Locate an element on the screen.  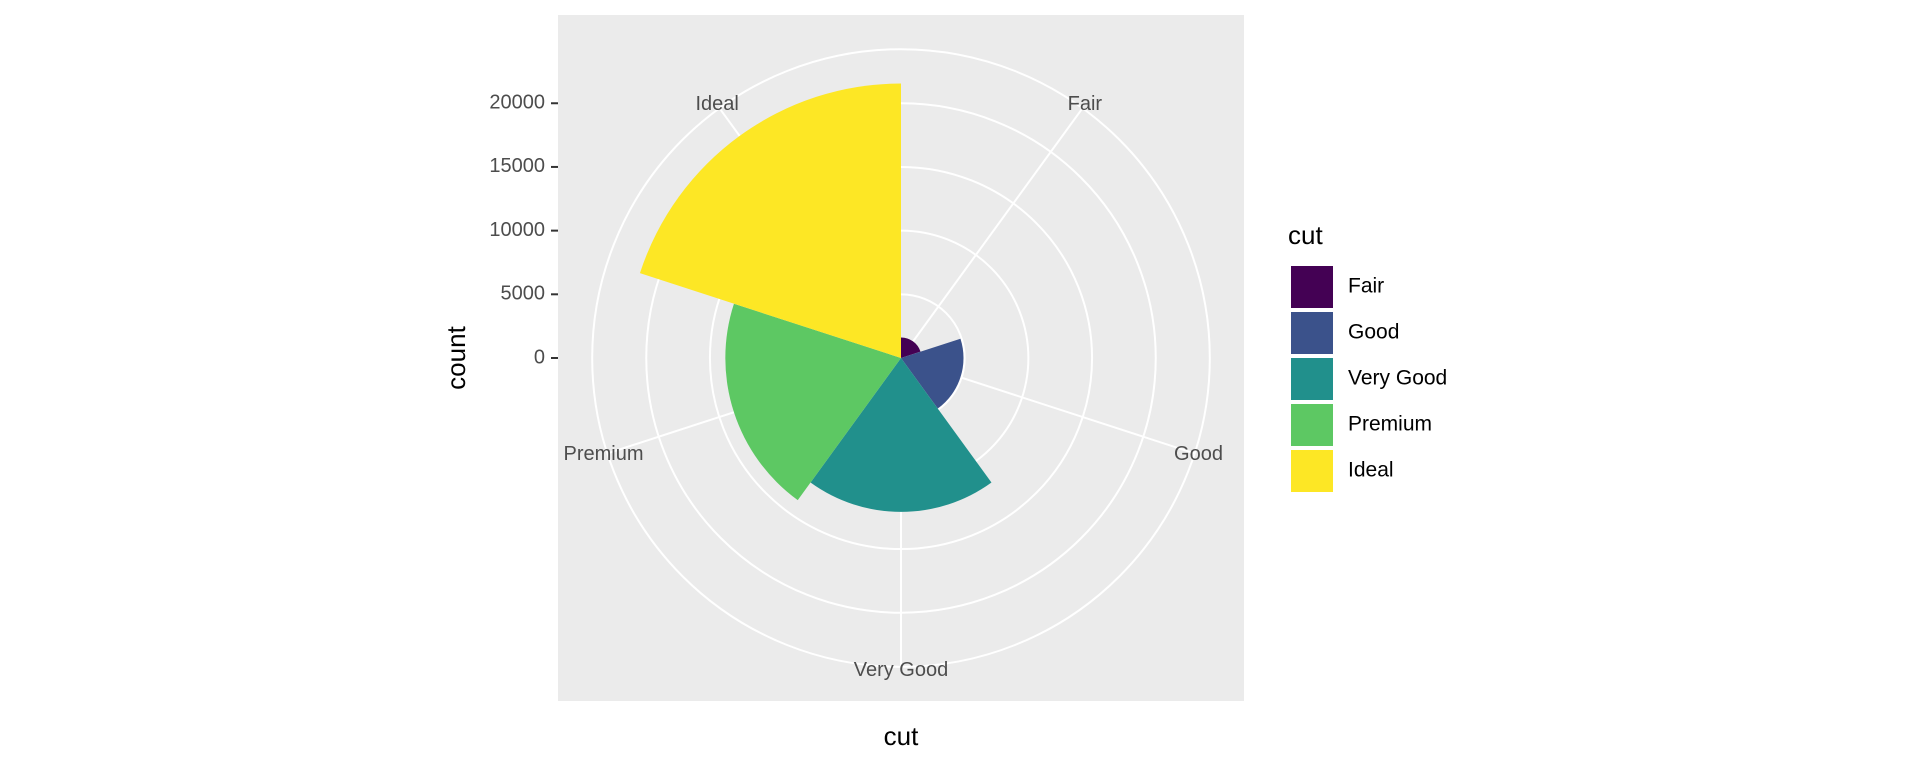
y-tick-label: 5000 is located at coordinates (523, 294).